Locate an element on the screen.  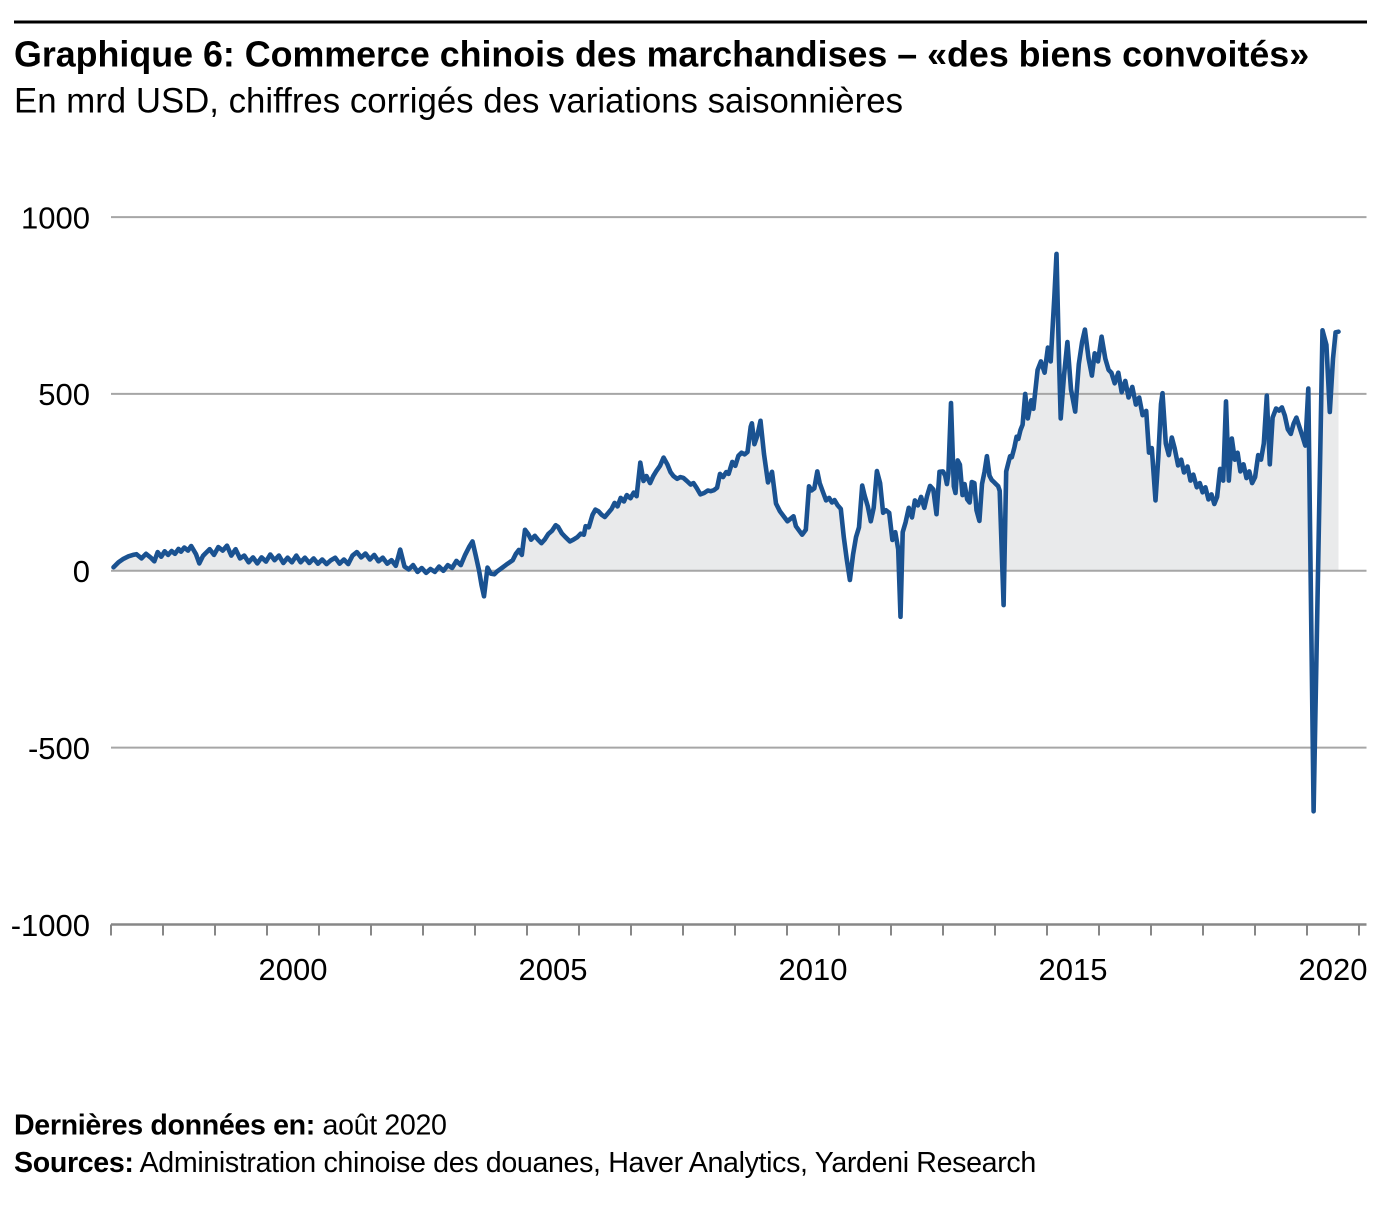
svg-text: 1000 is located at coordinates (55, 217).